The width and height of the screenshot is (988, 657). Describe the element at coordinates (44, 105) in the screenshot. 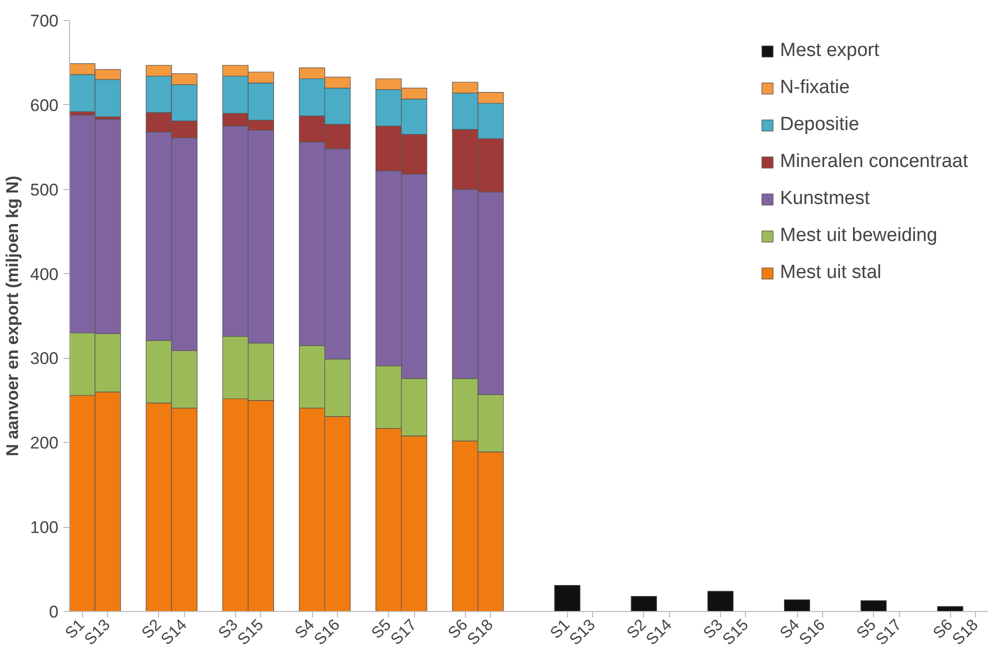

I see `y-tick-label: 600` at that location.